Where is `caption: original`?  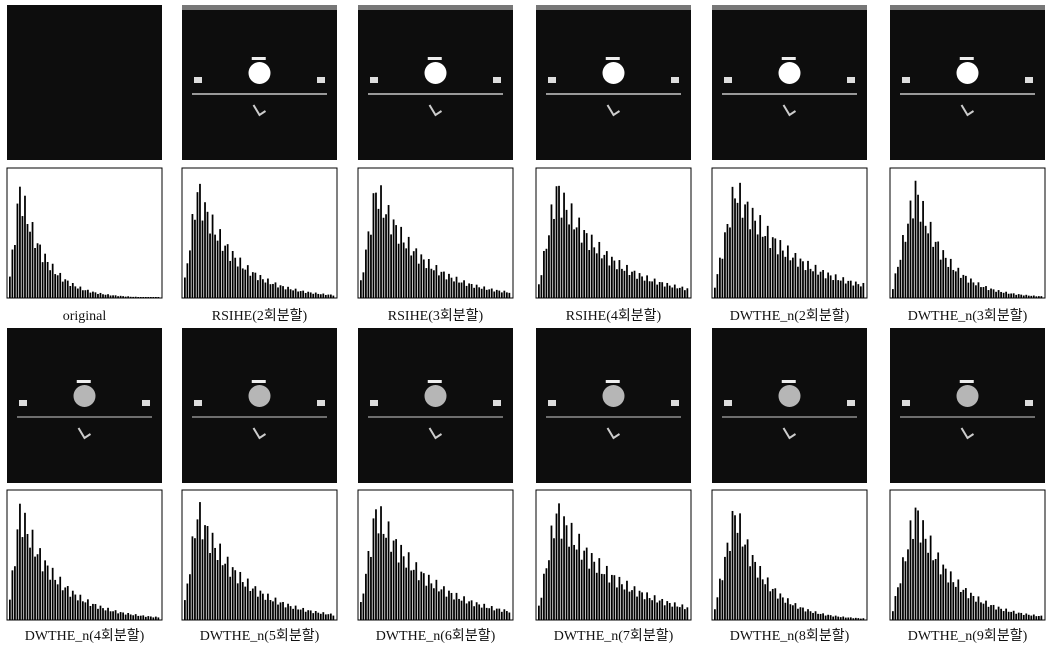
caption: original is located at coordinates (85, 316).